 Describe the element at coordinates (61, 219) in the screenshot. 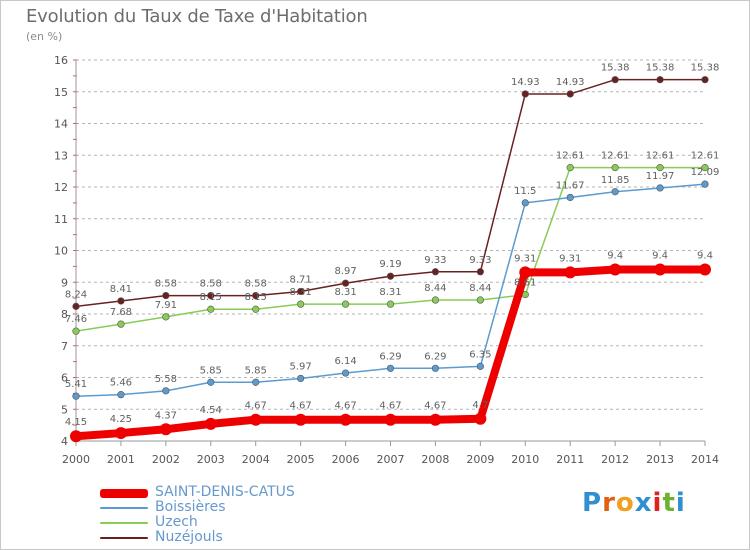

I see `y-tick-label: 11` at that location.